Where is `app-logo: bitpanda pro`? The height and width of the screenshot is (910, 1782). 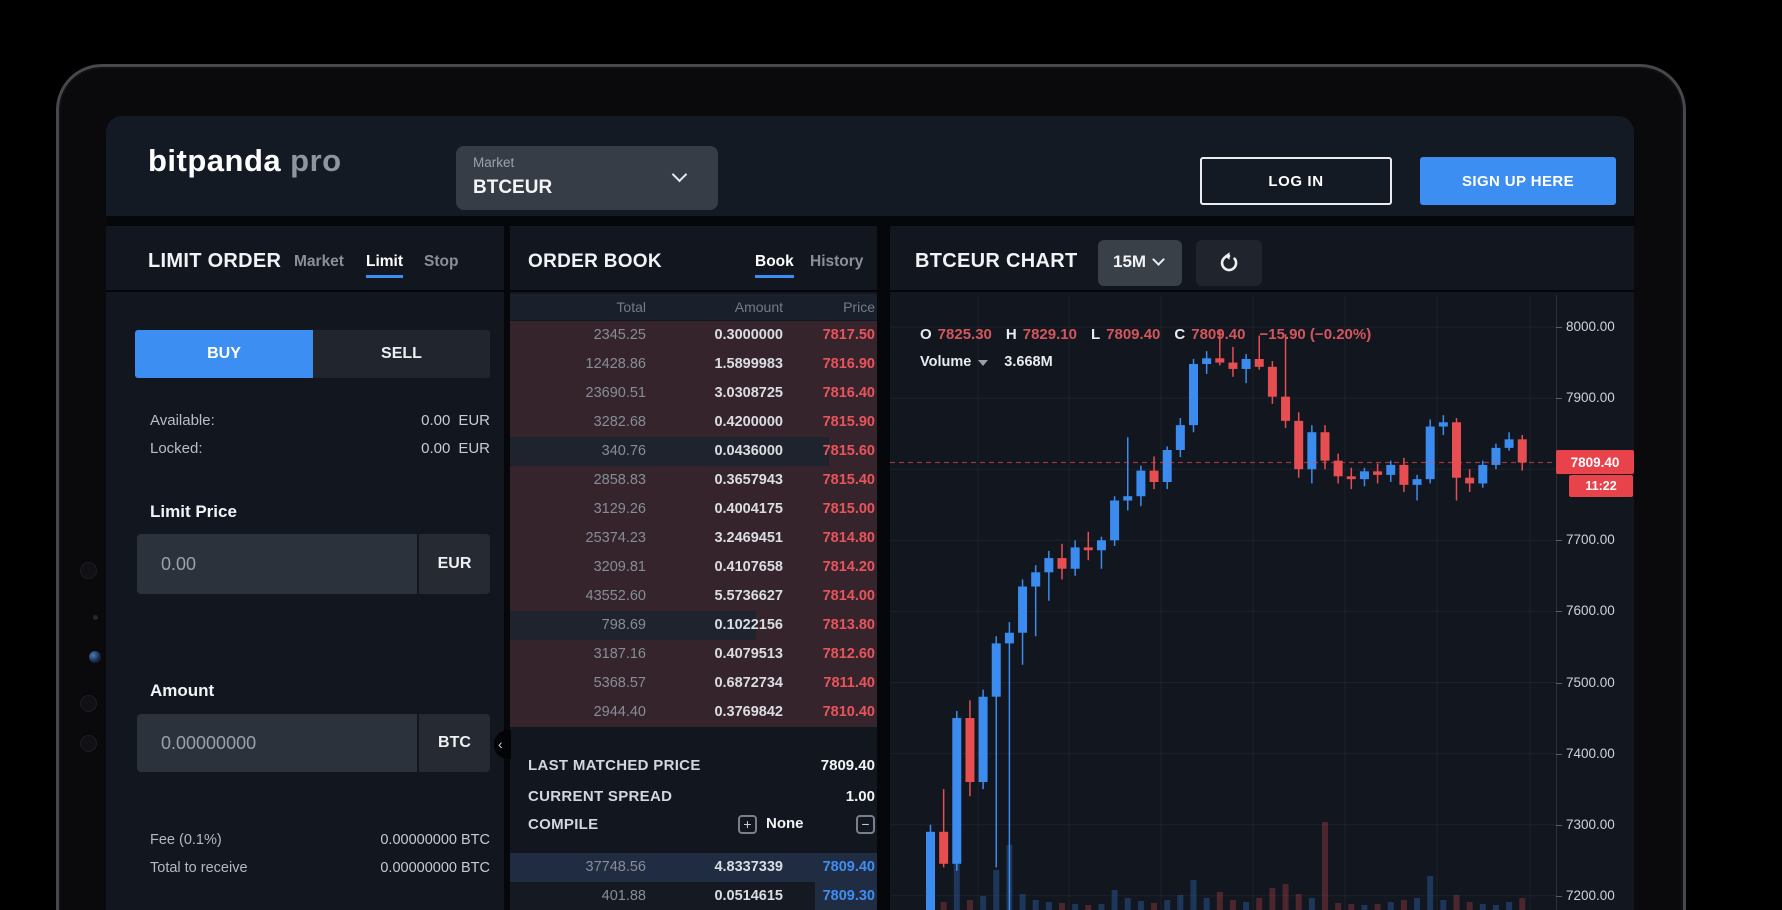 app-logo: bitpanda pro is located at coordinates (245, 161).